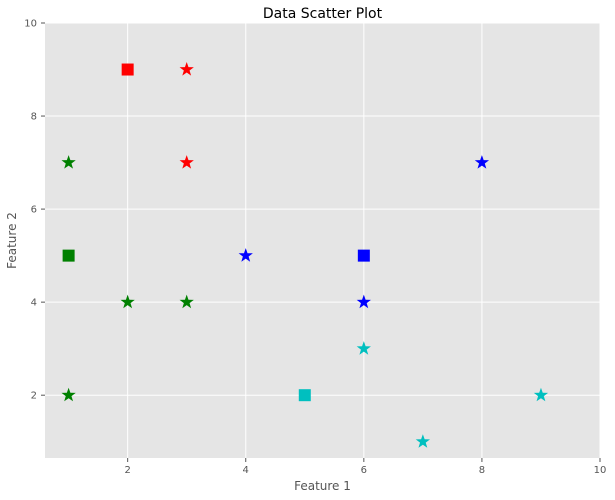 The height and width of the screenshot is (500, 615). What do you see at coordinates (246, 470) in the screenshot?
I see `x-tick-label: 4` at bounding box center [246, 470].